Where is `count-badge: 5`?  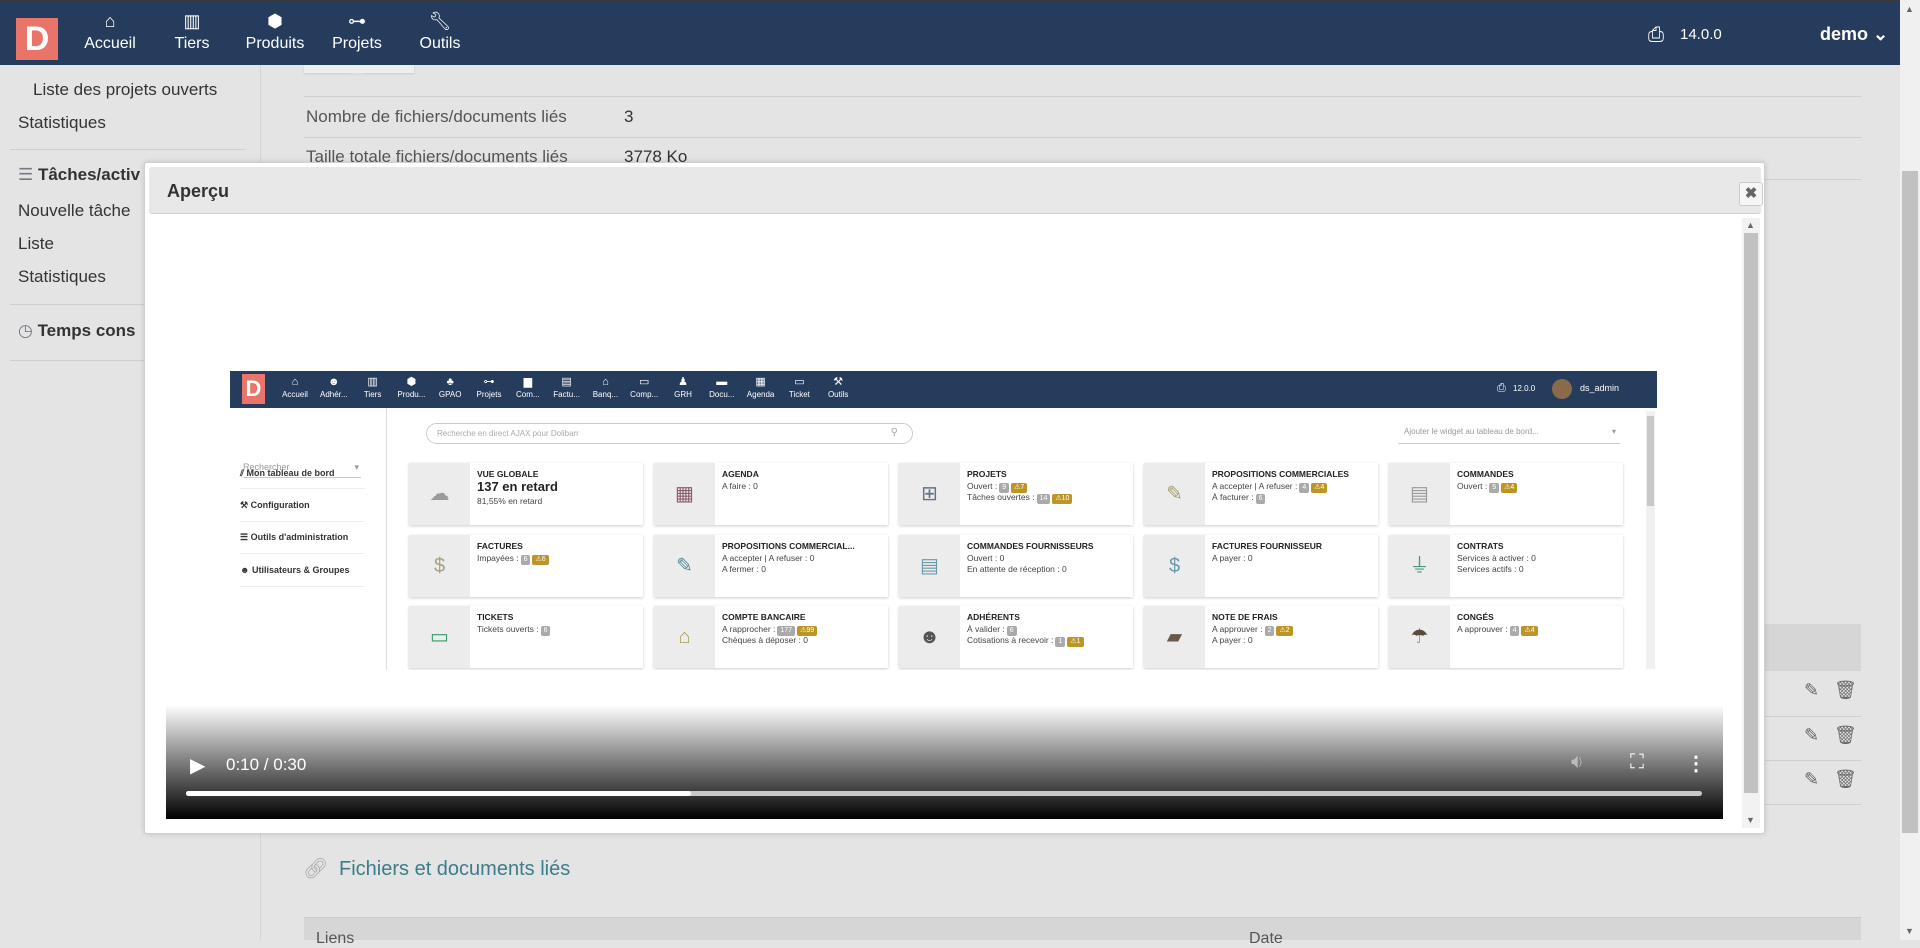
count-badge: 5 is located at coordinates (1494, 488).